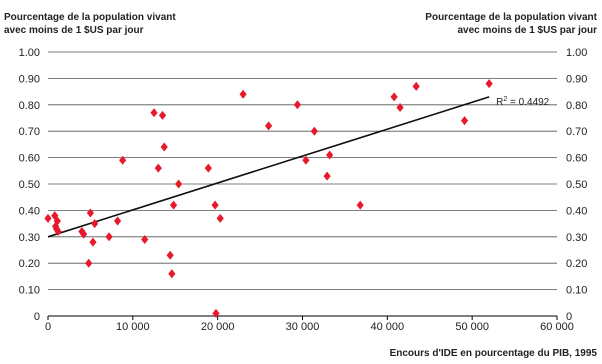  What do you see at coordinates (29, 79) in the screenshot?
I see `y-tick-label-left-9: 0.90` at bounding box center [29, 79].